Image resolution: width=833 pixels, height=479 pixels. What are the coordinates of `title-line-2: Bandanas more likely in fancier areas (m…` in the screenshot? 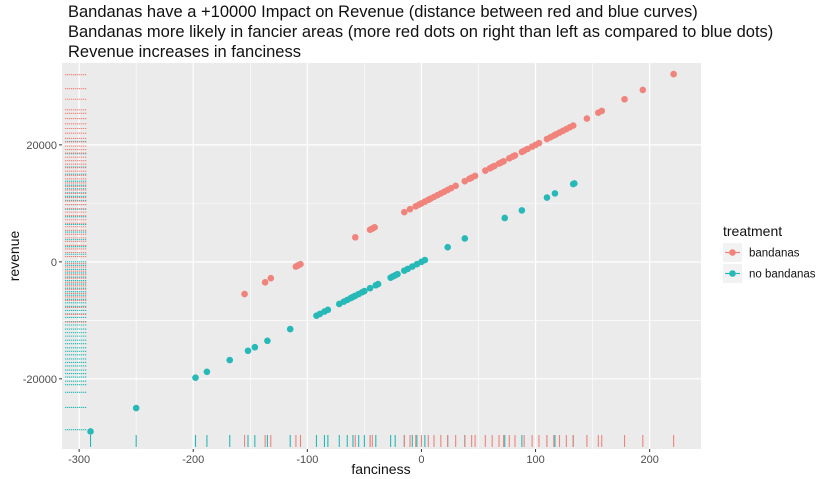 It's located at (420, 32).